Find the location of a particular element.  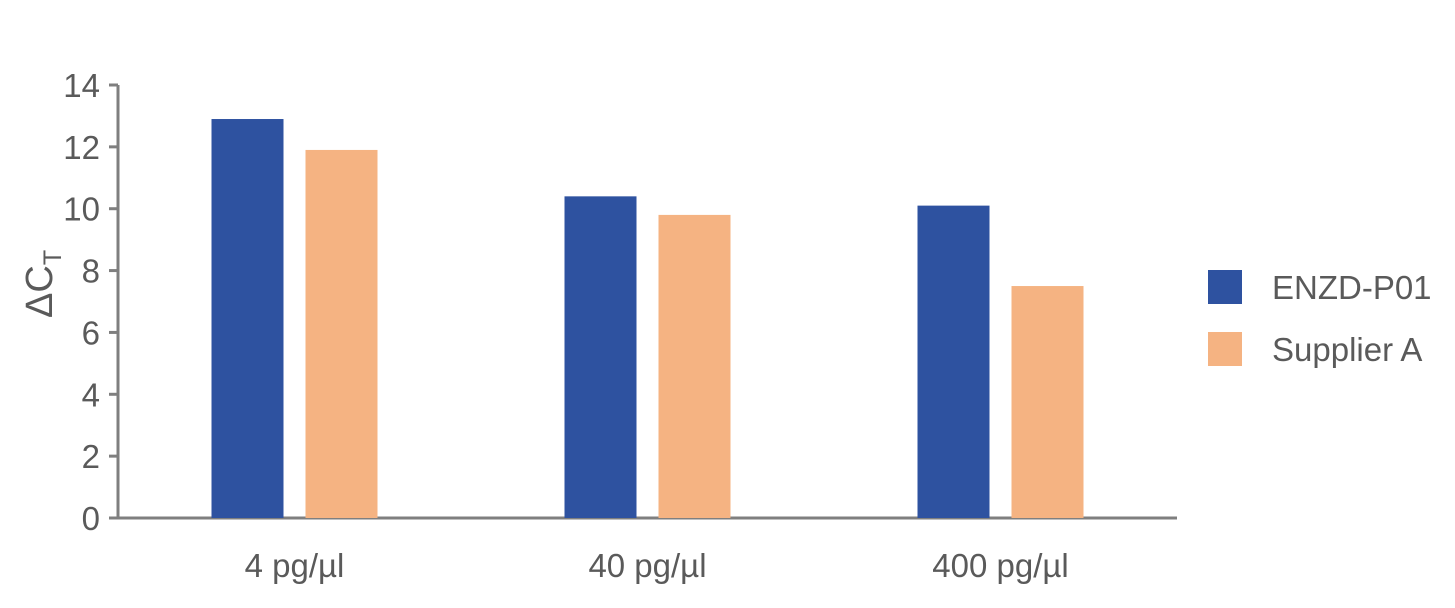

y-tick-label: 6 is located at coordinates (91, 332).